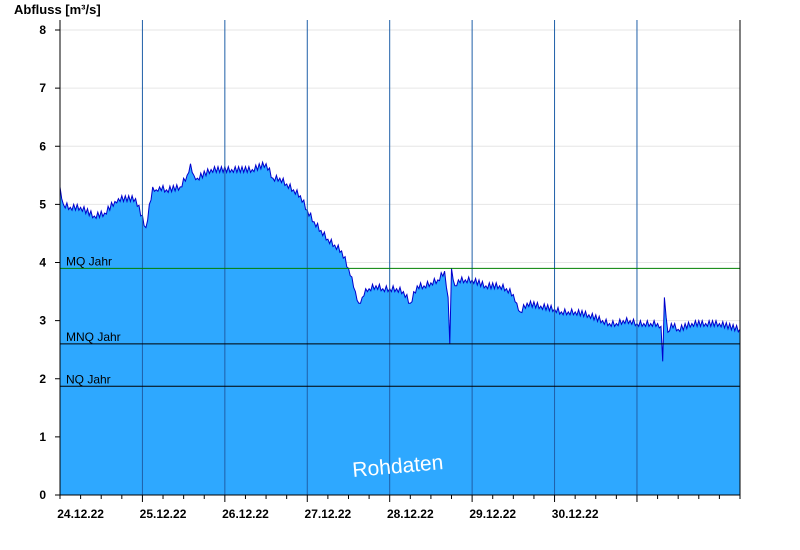 This screenshot has width=800, height=550. I want to click on x-tick-label: 27.12.22, so click(328, 514).